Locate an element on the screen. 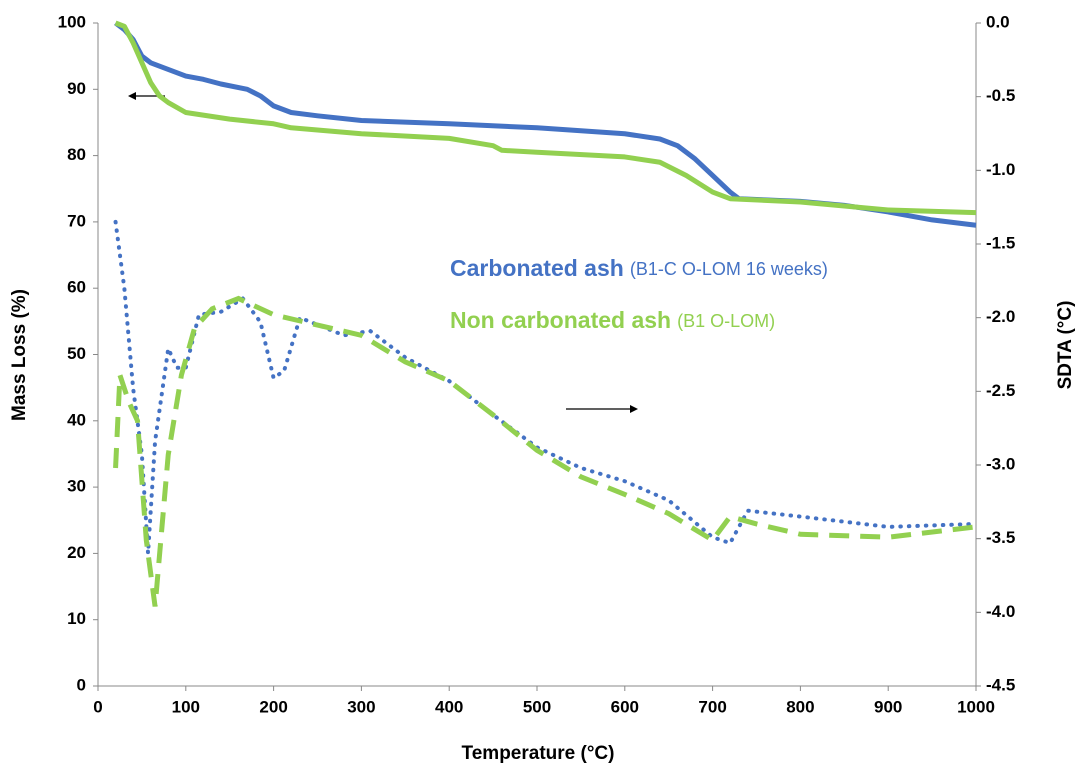  x-tick-label: 200 is located at coordinates (273, 706).